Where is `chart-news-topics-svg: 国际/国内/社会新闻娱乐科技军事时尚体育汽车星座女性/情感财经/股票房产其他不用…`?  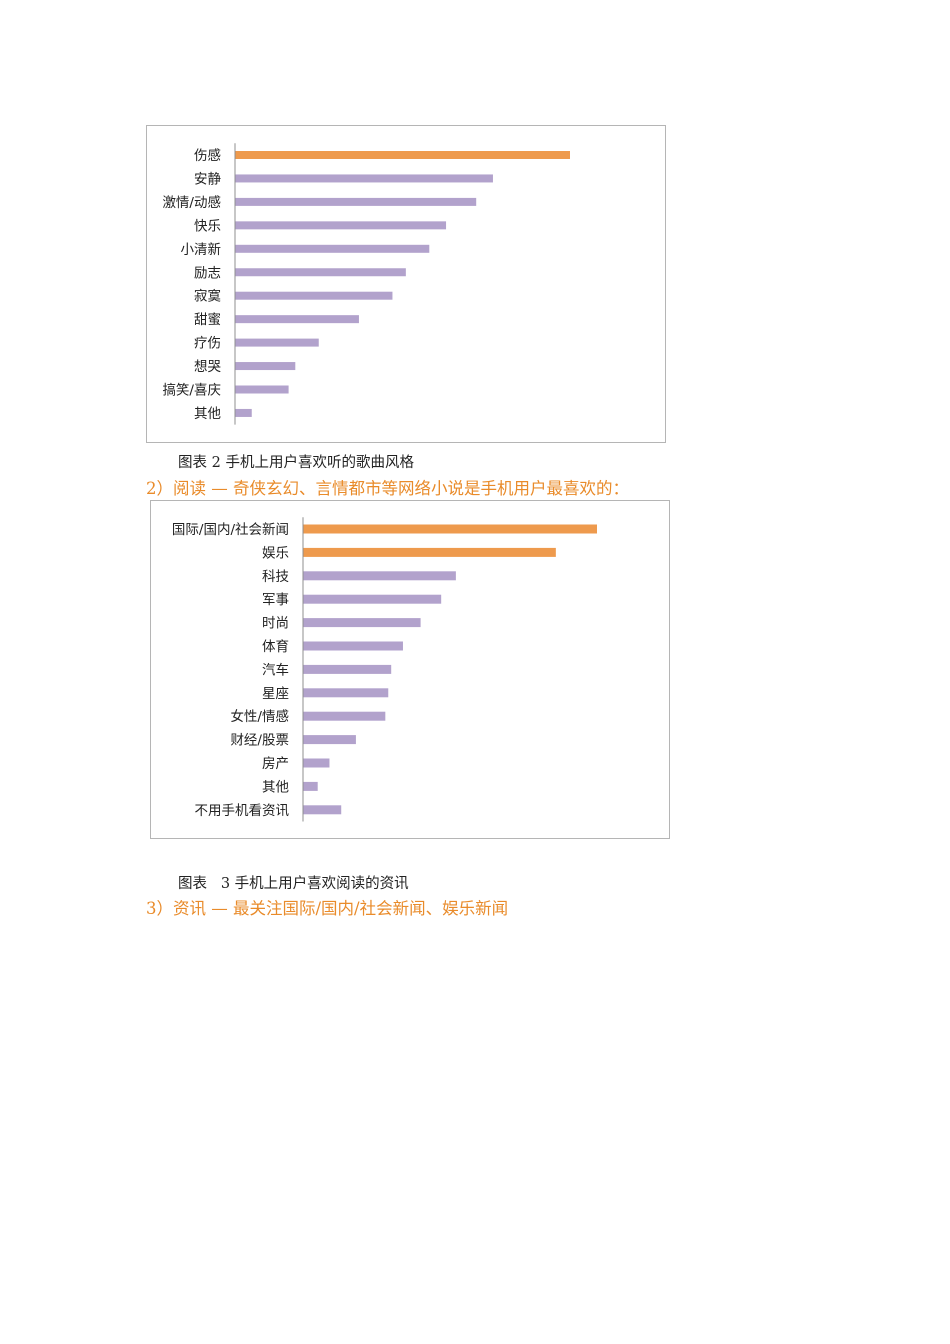 chart-news-topics-svg: 国际/国内/社会新闻娱乐科技军事时尚体育汽车星座女性/情感财经/股票房产其他不用… is located at coordinates (384, 669).